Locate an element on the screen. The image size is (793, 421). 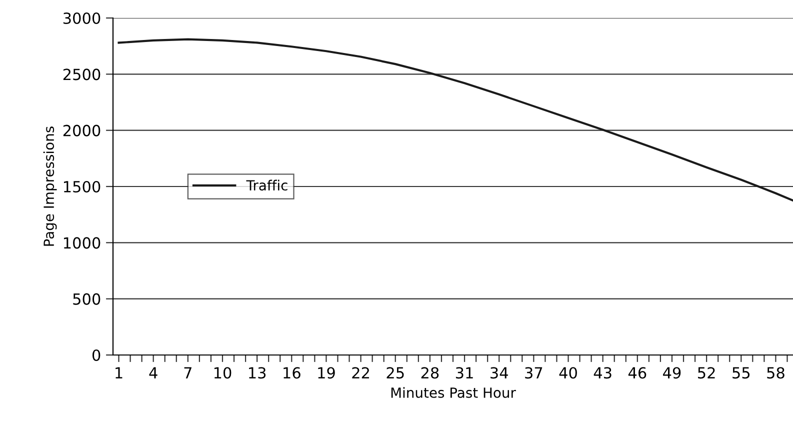
x-tick-label: 52 is located at coordinates (706, 373).